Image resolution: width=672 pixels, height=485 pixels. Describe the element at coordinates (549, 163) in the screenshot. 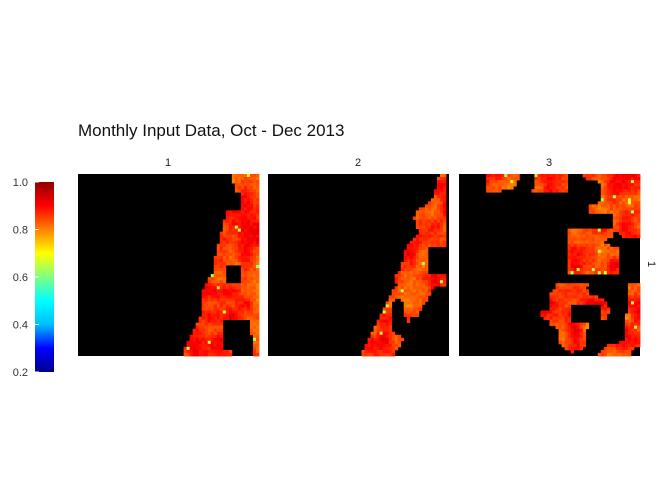

I see `panel-strip-label-3: 3` at that location.